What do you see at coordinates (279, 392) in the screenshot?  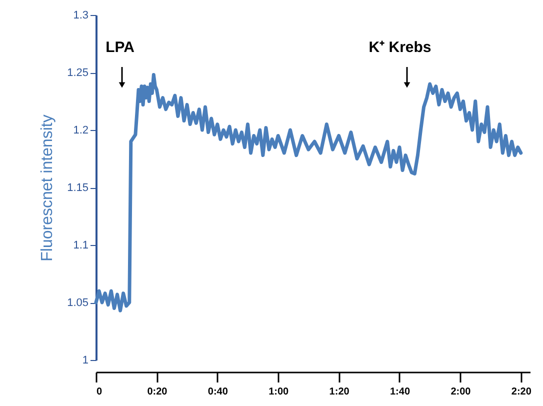 I see `x-tick-label: 1:00` at bounding box center [279, 392].